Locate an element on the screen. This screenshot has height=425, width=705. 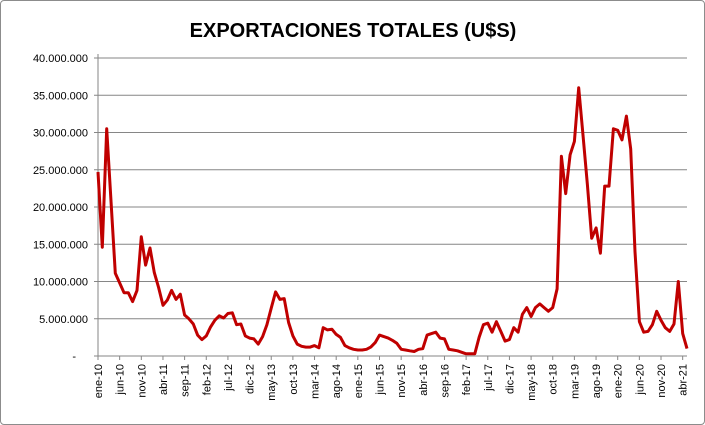
y-tick-label: - is located at coordinates (74, 357).